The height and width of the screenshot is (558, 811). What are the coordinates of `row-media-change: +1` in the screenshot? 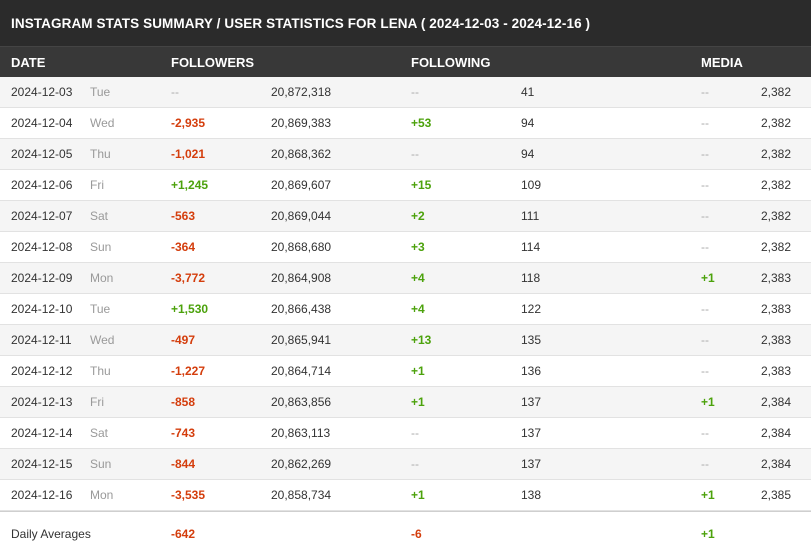 It's located at (708, 402).